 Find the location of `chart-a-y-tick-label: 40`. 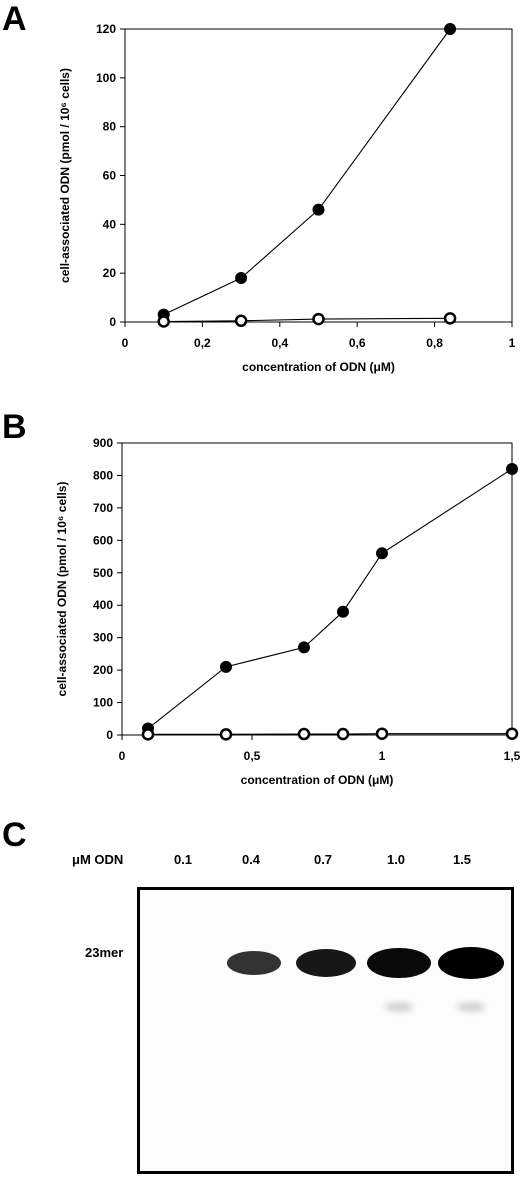

chart-a-y-tick-label: 40 is located at coordinates (110, 224).